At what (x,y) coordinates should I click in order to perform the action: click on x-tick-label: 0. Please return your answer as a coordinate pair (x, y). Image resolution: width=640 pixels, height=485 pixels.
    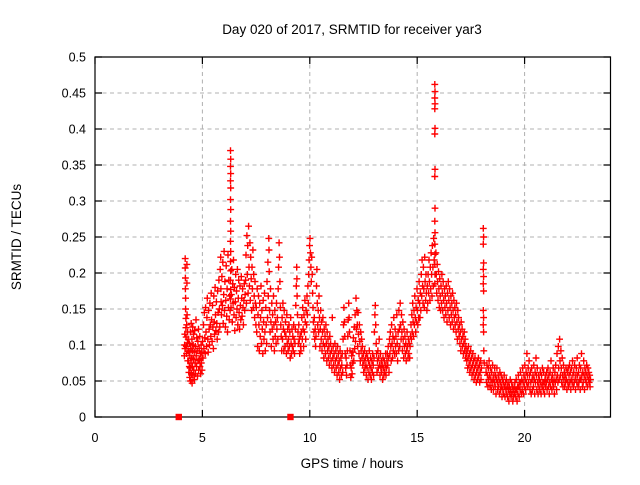
    Looking at the image, I should click on (95, 438).